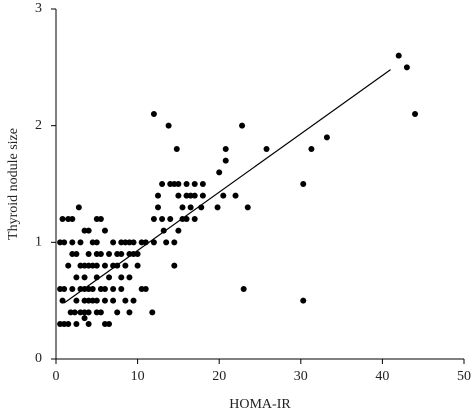 This screenshot has width=474, height=417. What do you see at coordinates (38, 358) in the screenshot?
I see `y-tick-label: 0` at bounding box center [38, 358].